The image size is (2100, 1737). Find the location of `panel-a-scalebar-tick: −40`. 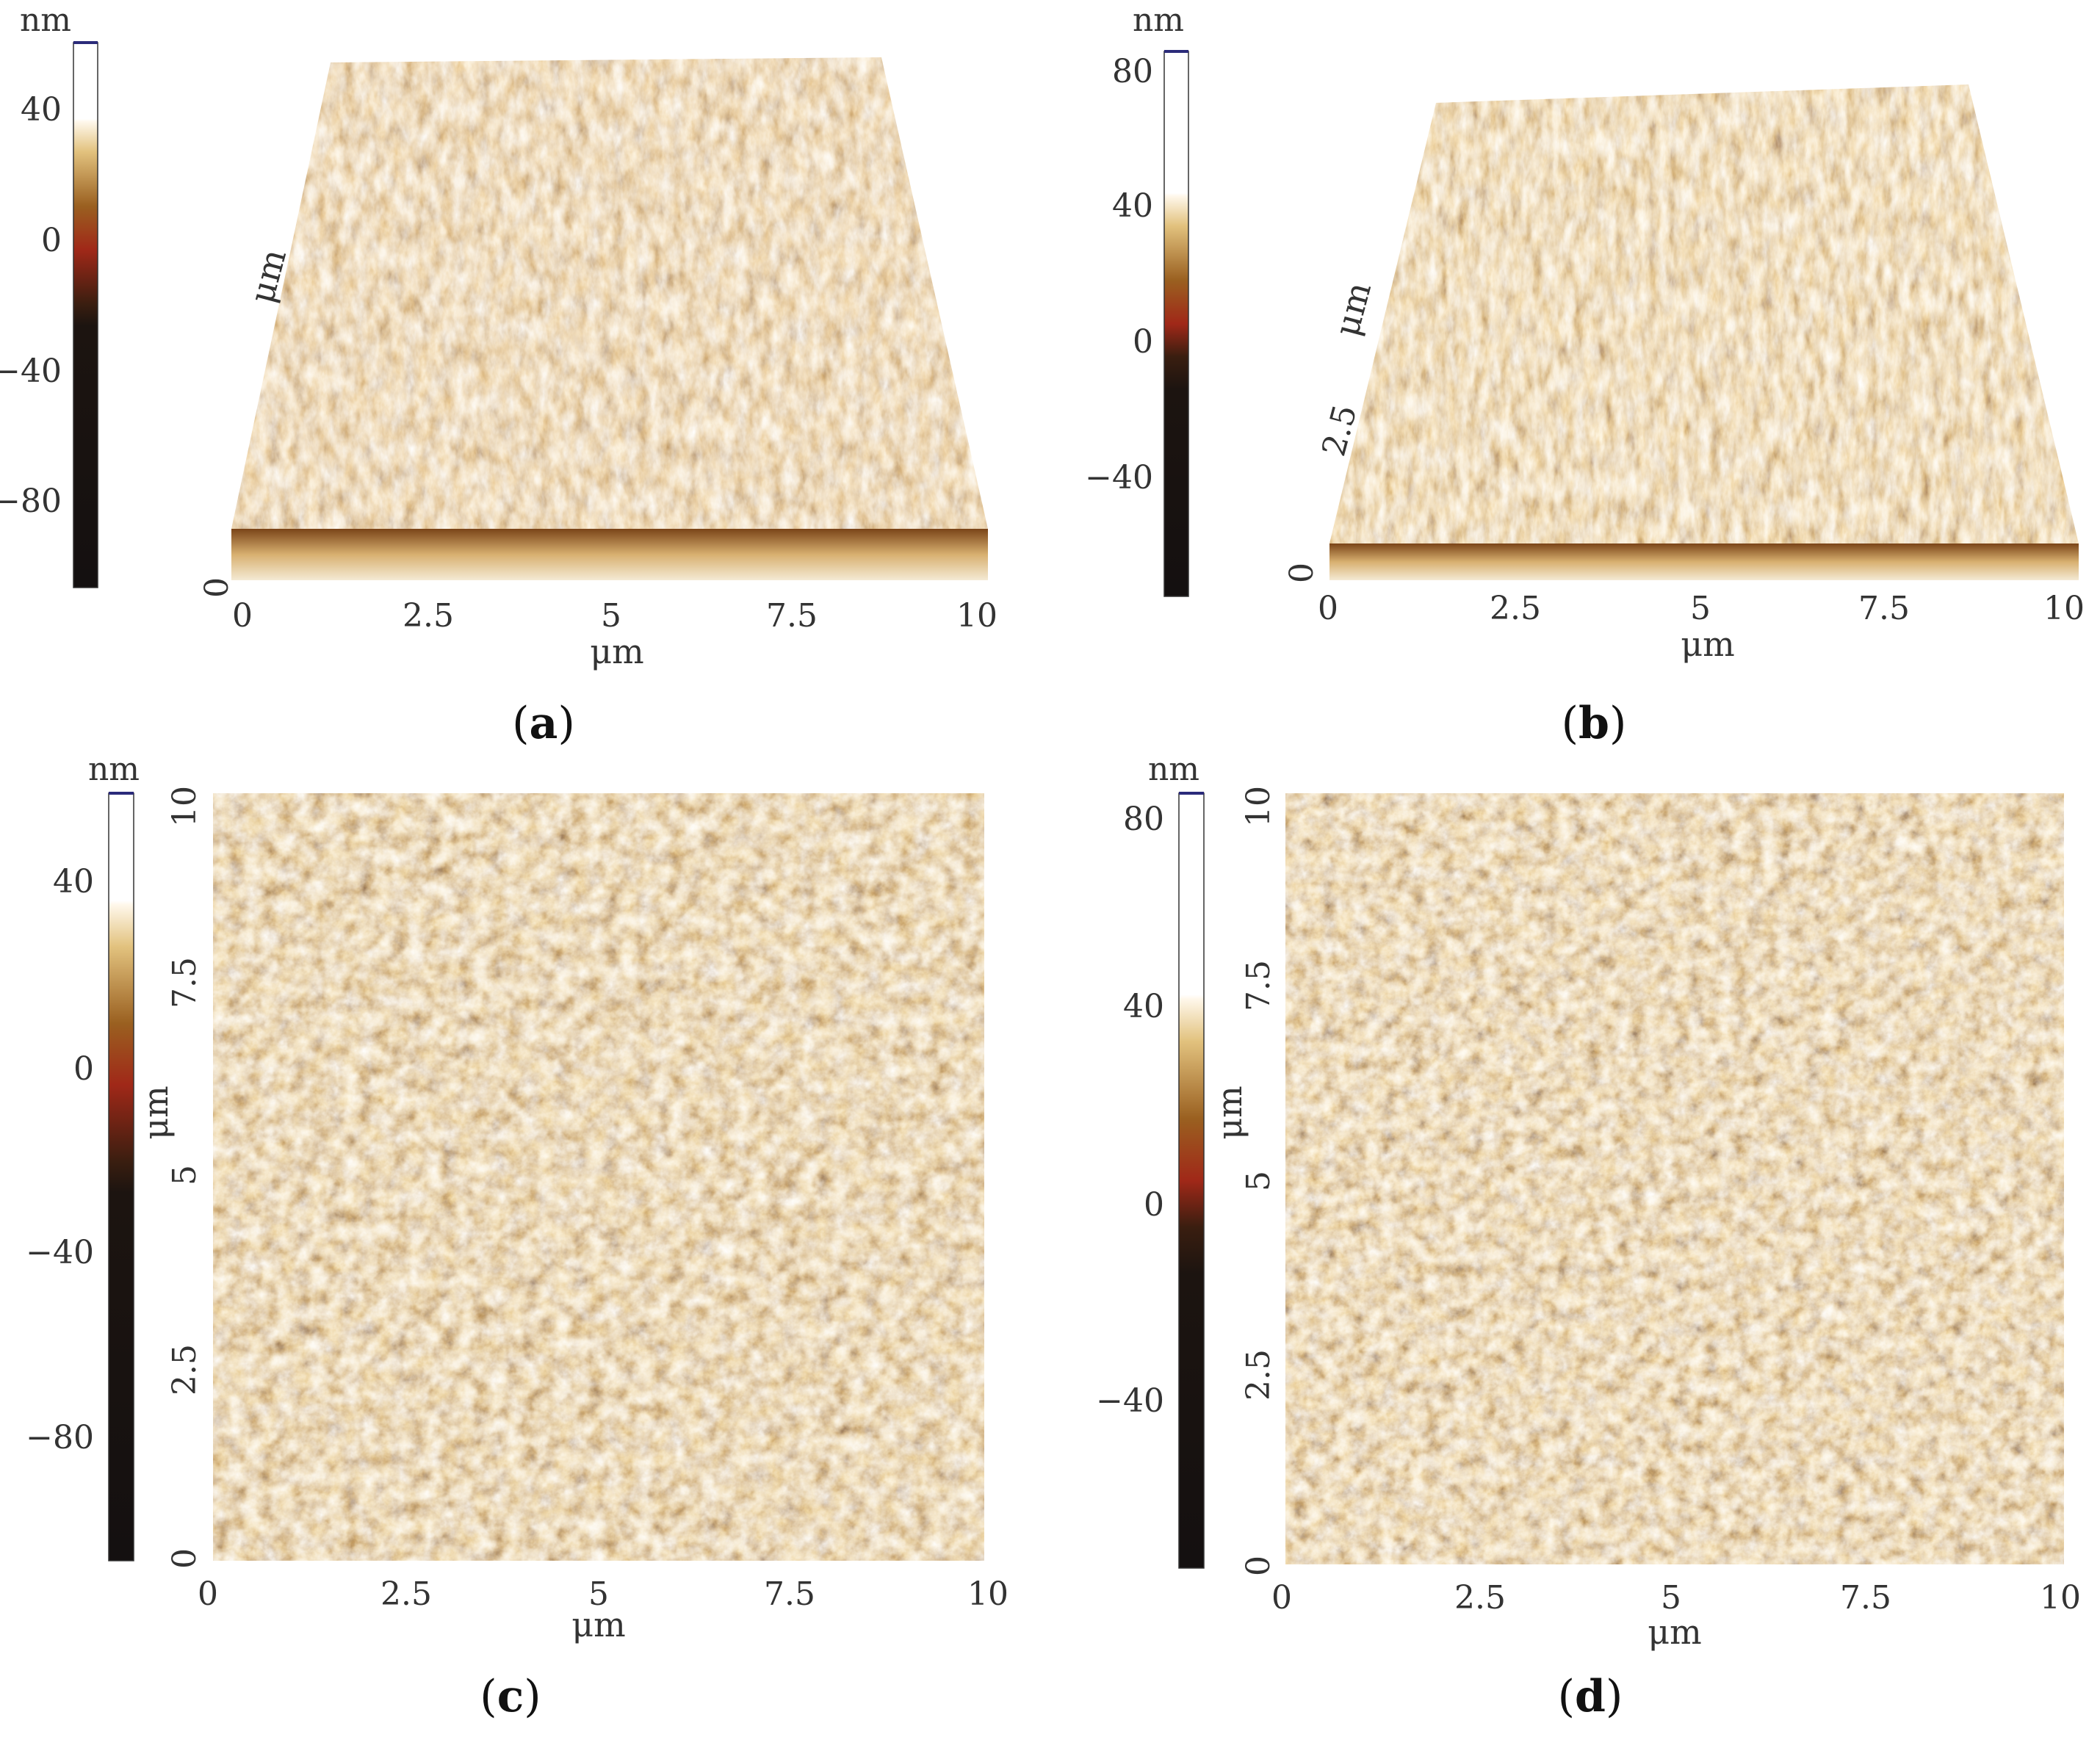

panel-a-scalebar-tick: −40 is located at coordinates (31, 371).